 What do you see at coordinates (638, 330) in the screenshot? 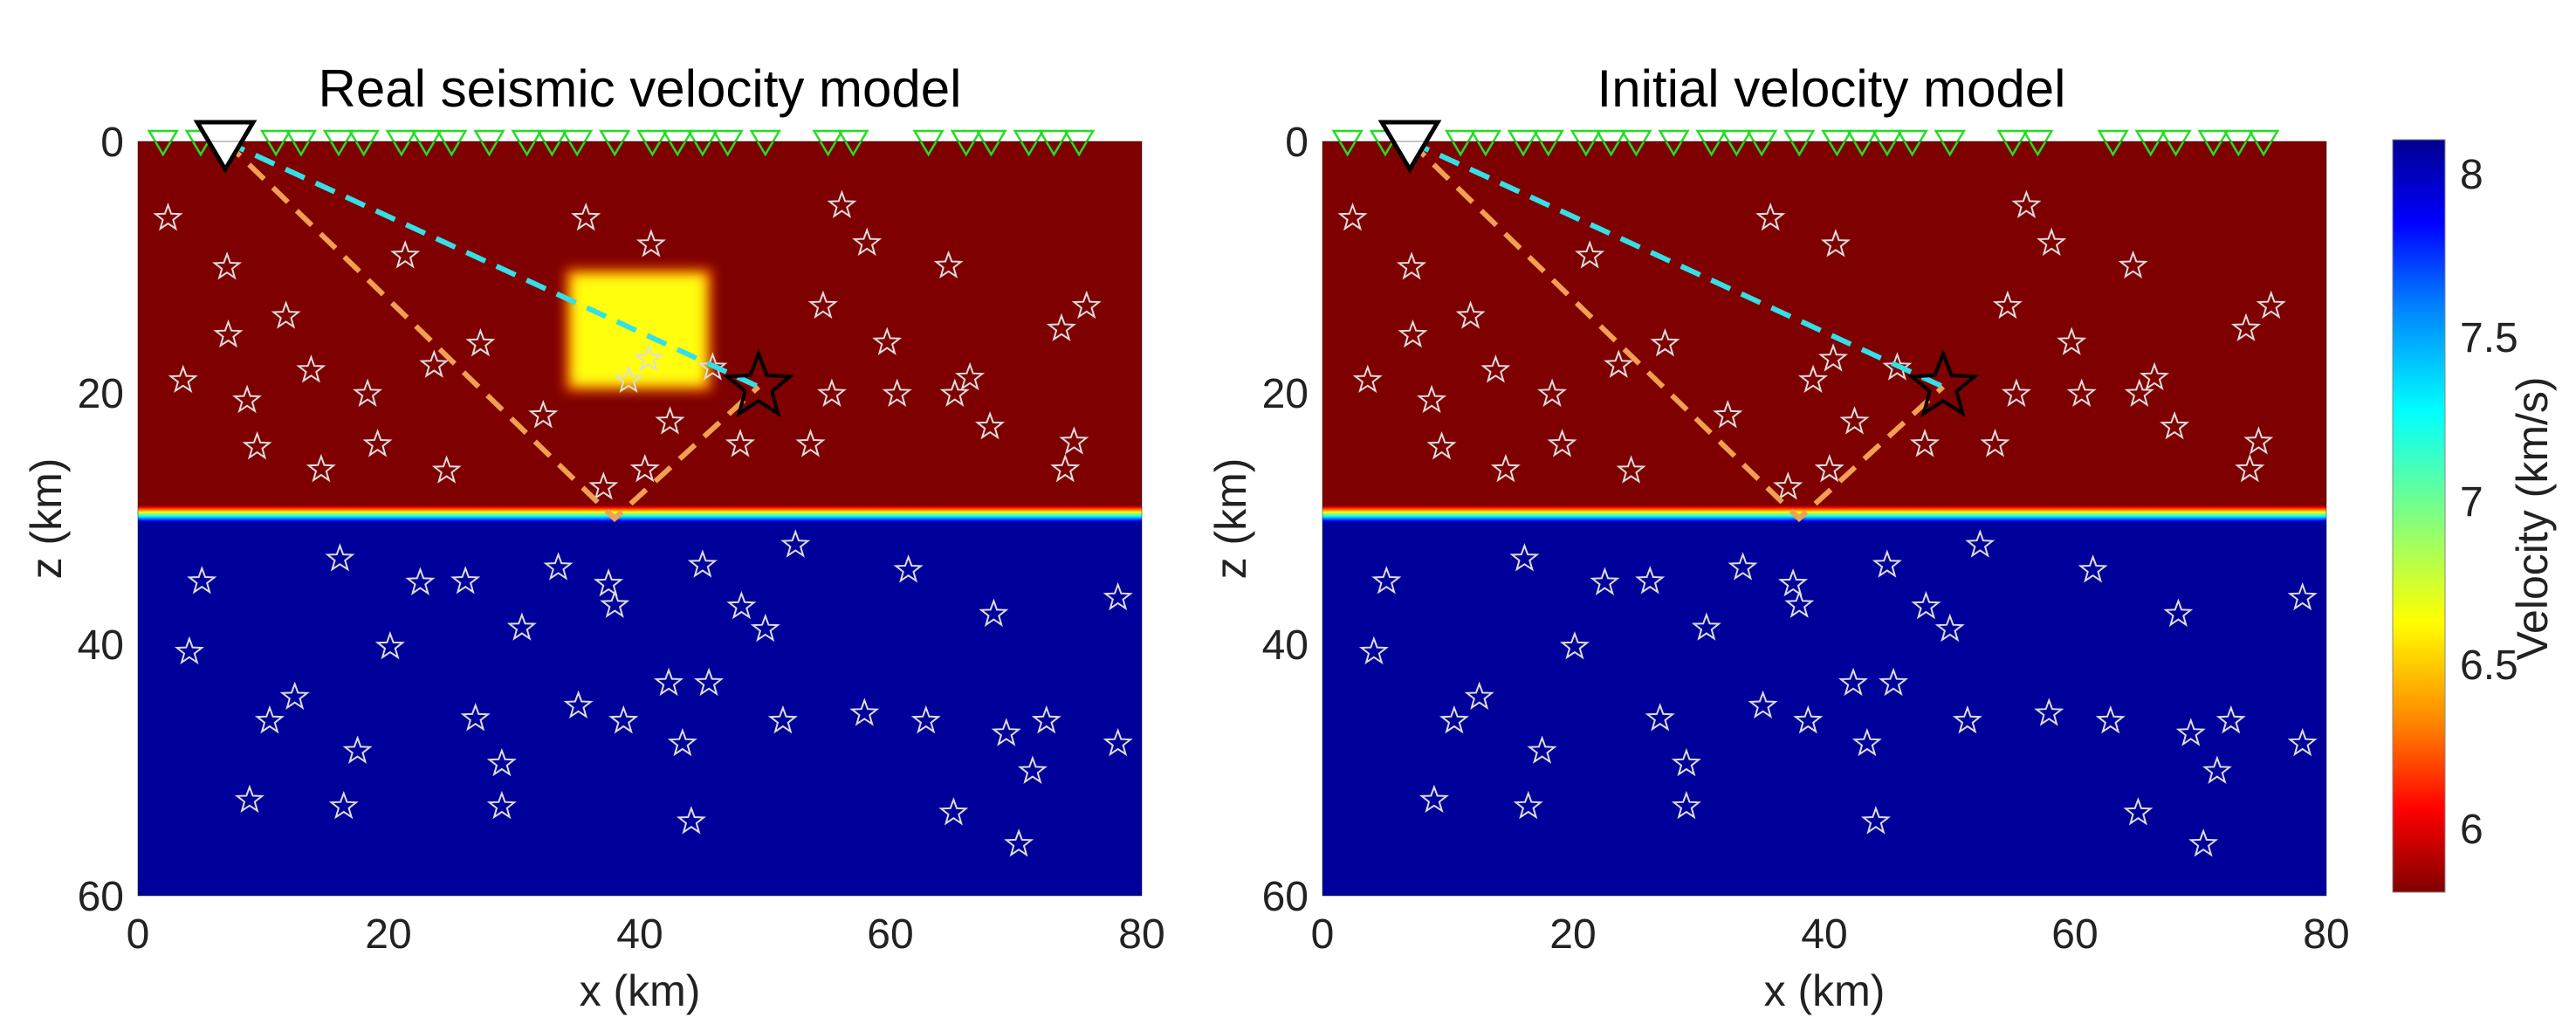
I see `velocity-anomaly` at bounding box center [638, 330].